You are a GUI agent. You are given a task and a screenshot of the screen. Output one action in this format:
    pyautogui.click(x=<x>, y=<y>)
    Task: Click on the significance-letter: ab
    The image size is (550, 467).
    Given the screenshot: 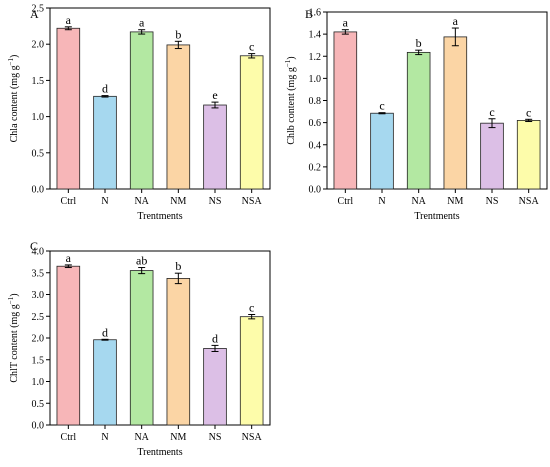 What is the action you would take?
    pyautogui.click(x=141, y=261)
    